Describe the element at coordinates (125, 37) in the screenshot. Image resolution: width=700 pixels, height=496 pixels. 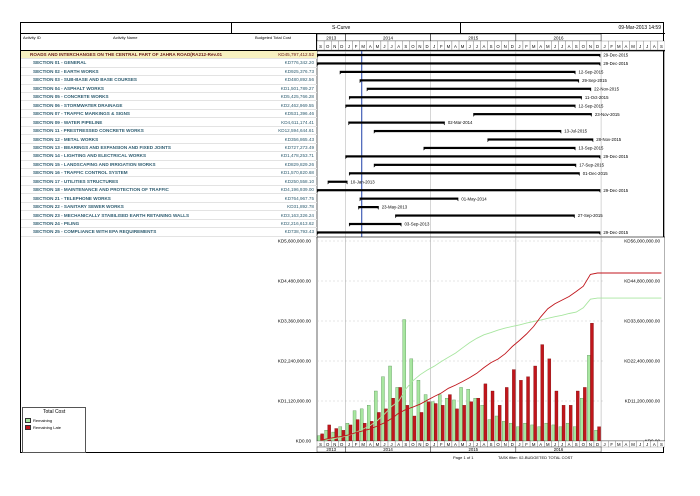
I see `col-activity-name: Activity Name` at that location.